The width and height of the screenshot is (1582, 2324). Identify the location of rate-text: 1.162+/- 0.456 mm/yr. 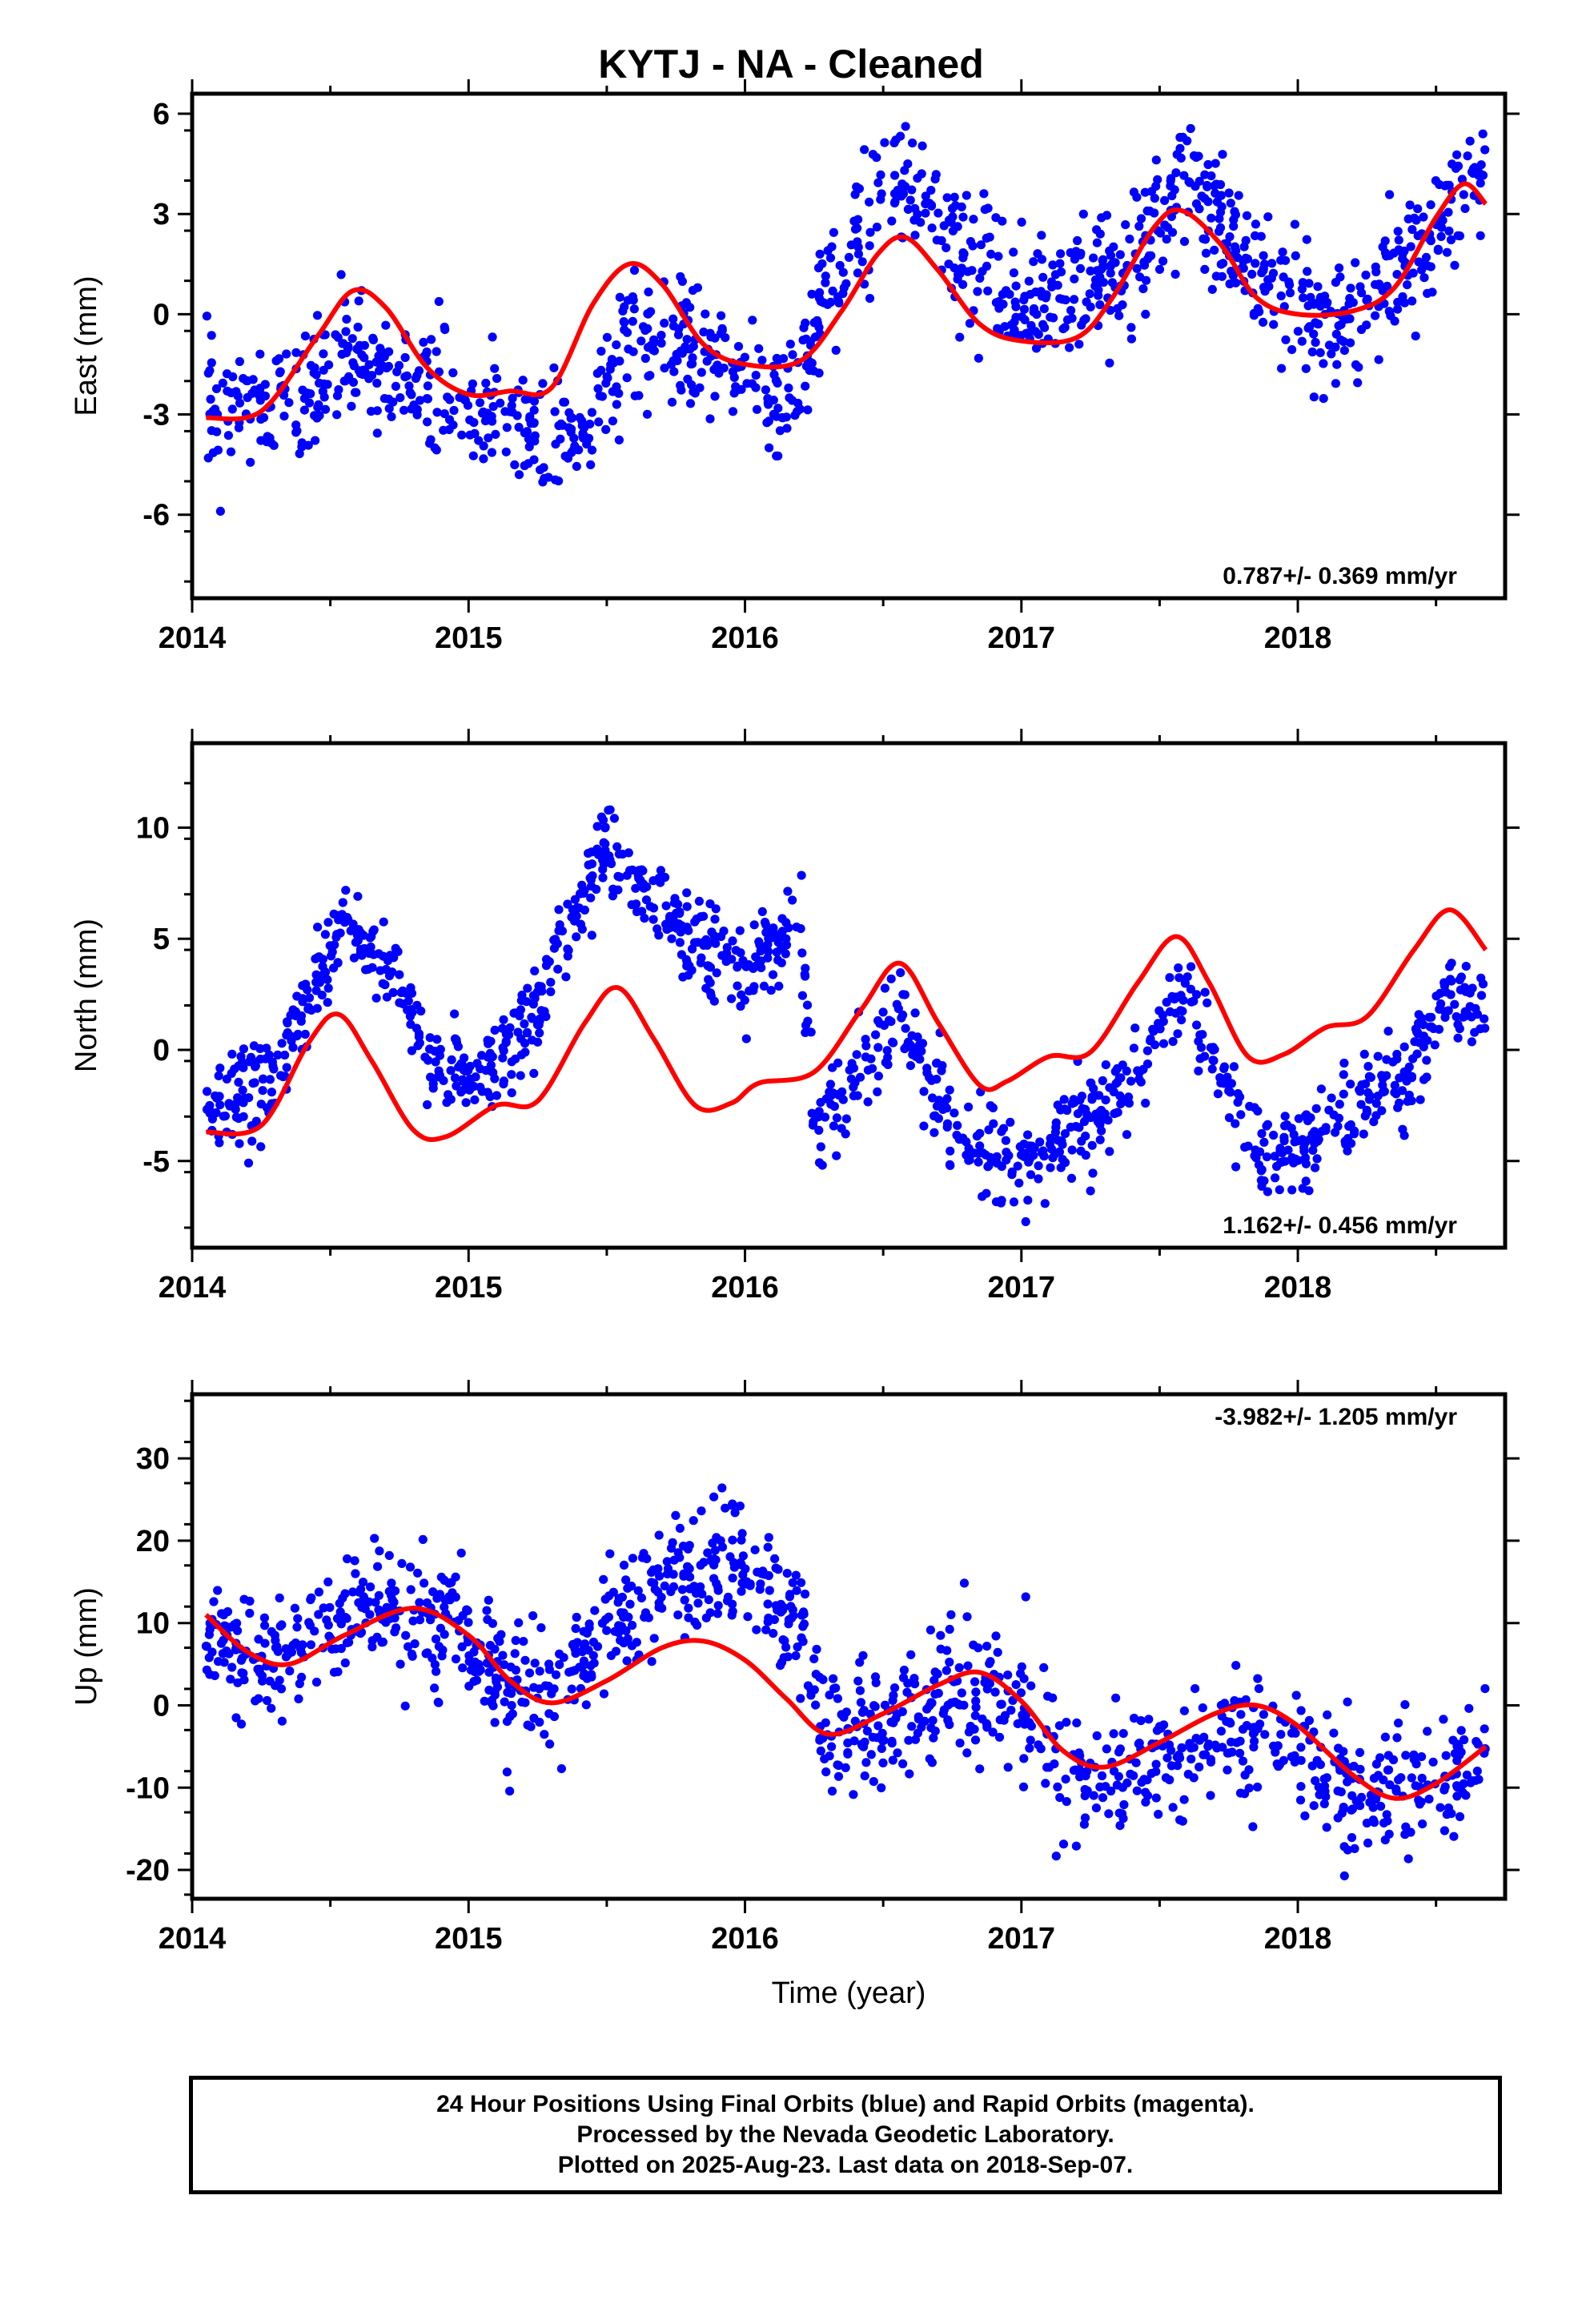
(1340, 1225).